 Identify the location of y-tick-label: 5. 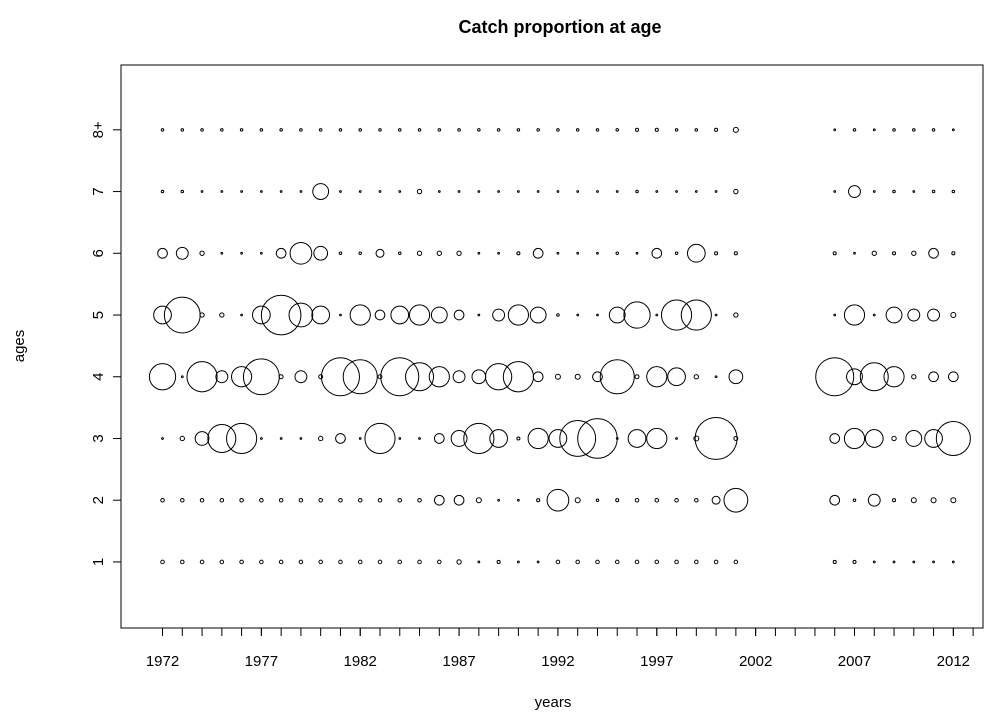
(98, 315).